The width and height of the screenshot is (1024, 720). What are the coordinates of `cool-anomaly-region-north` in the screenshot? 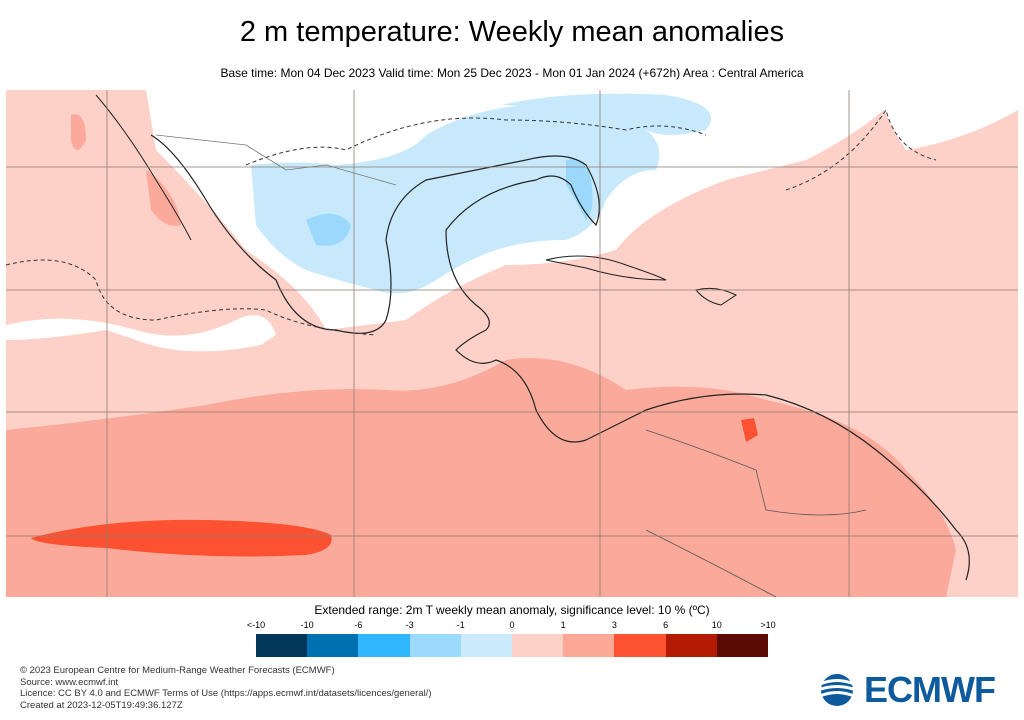 It's located at (606, 114).